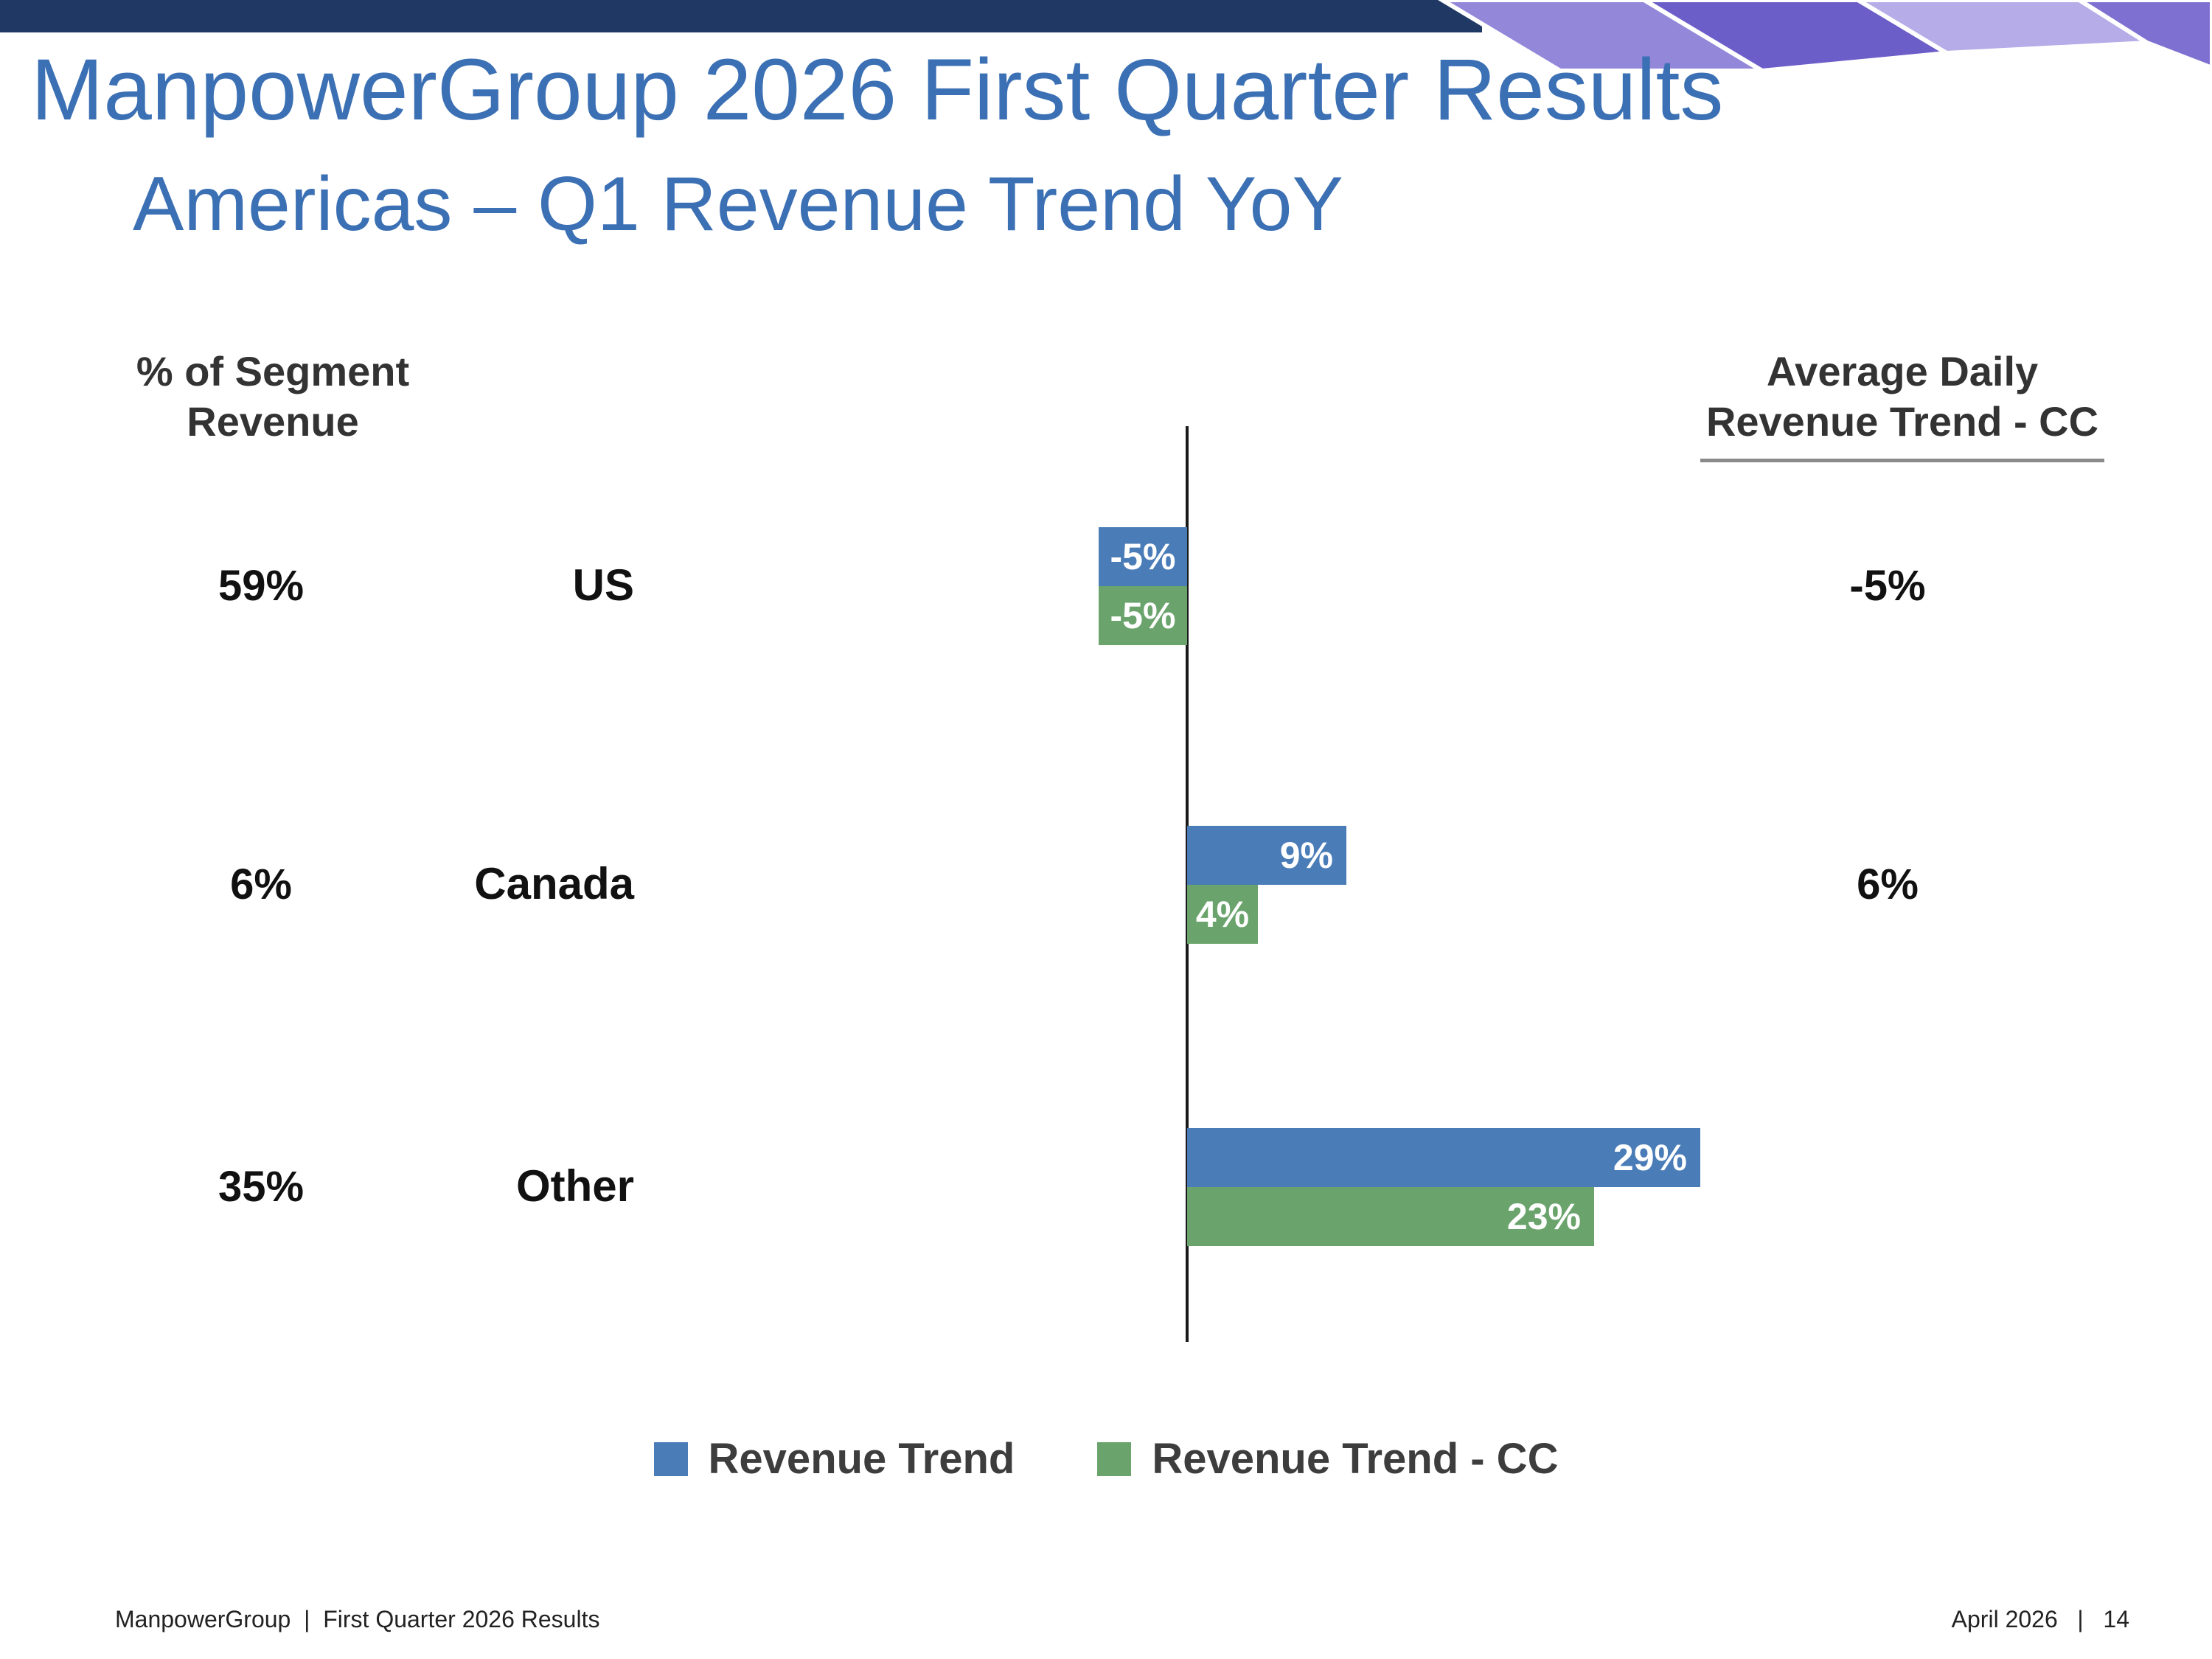 The image size is (2212, 1659). What do you see at coordinates (603, 585) in the screenshot?
I see `category-label-us: US` at bounding box center [603, 585].